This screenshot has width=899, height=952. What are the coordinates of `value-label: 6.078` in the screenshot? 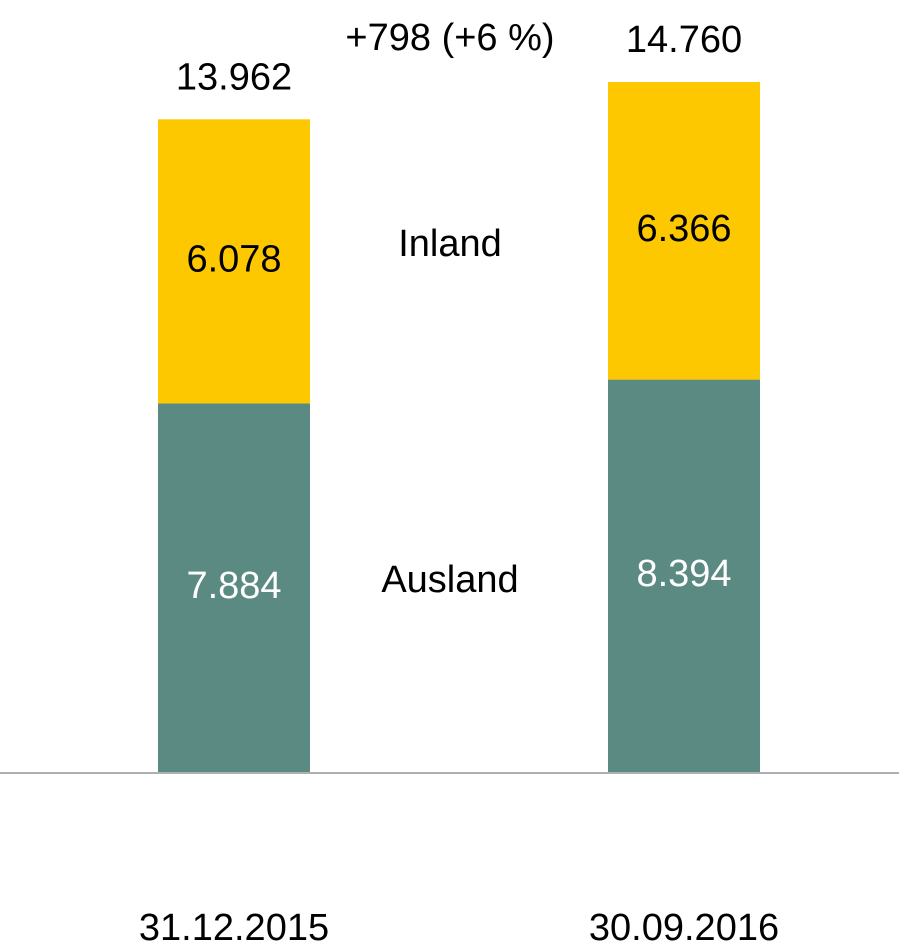 It's located at (233, 259).